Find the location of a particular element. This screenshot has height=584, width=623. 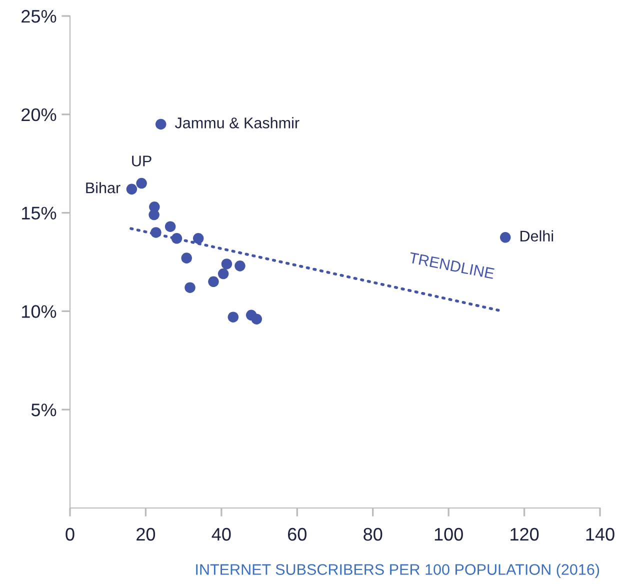

x-tick-label: 120 is located at coordinates (524, 534).